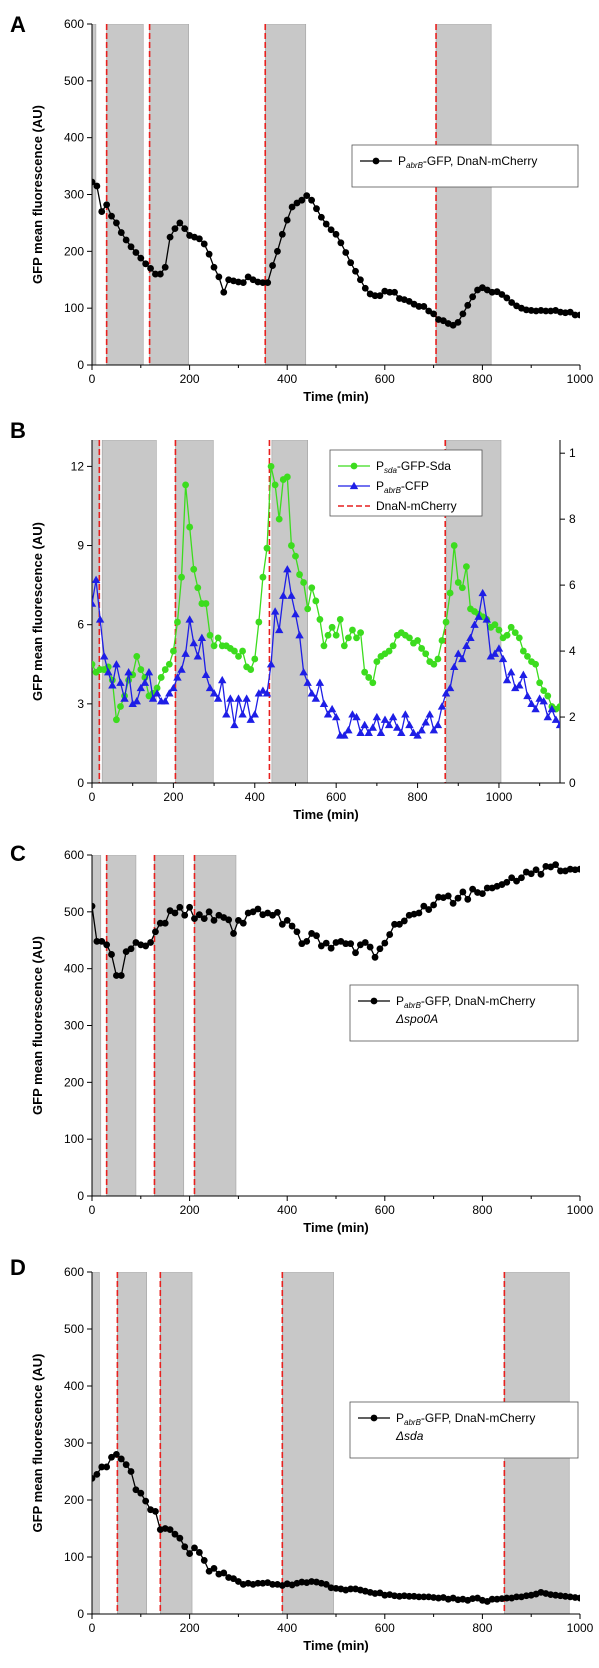 The image size is (599, 1668). What do you see at coordinates (74, 1272) in the screenshot?
I see `y-tick-label: 600` at bounding box center [74, 1272].